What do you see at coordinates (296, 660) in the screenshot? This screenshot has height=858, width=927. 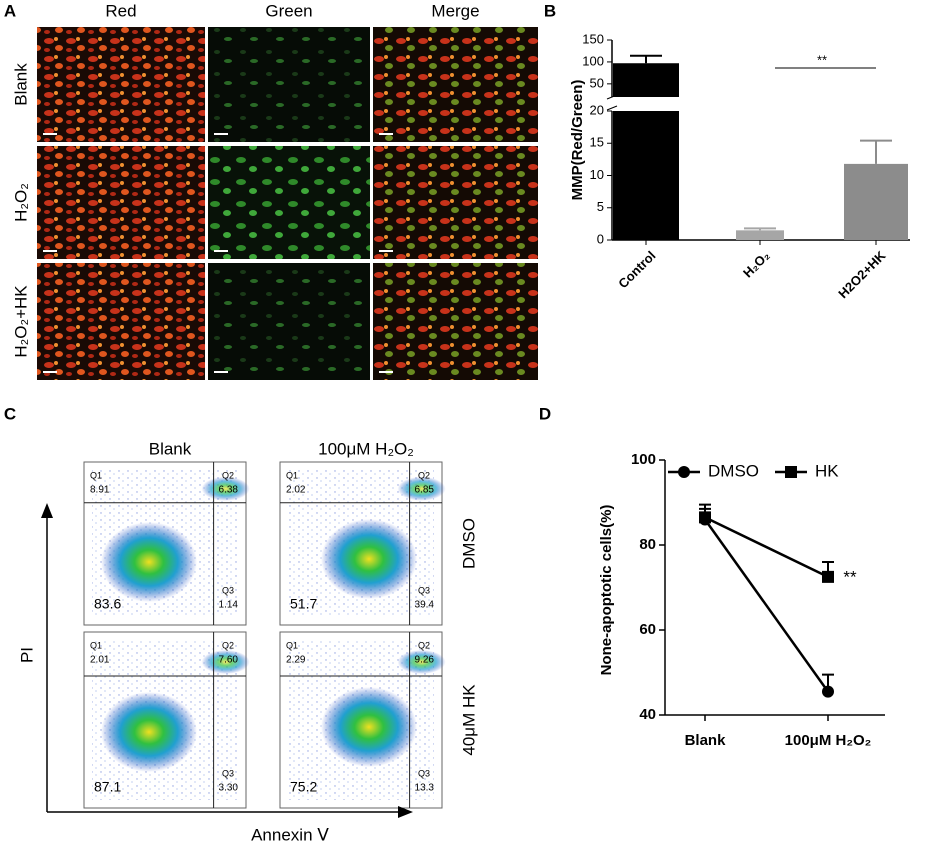 I see `quadrant-value: 2.29` at bounding box center [296, 660].